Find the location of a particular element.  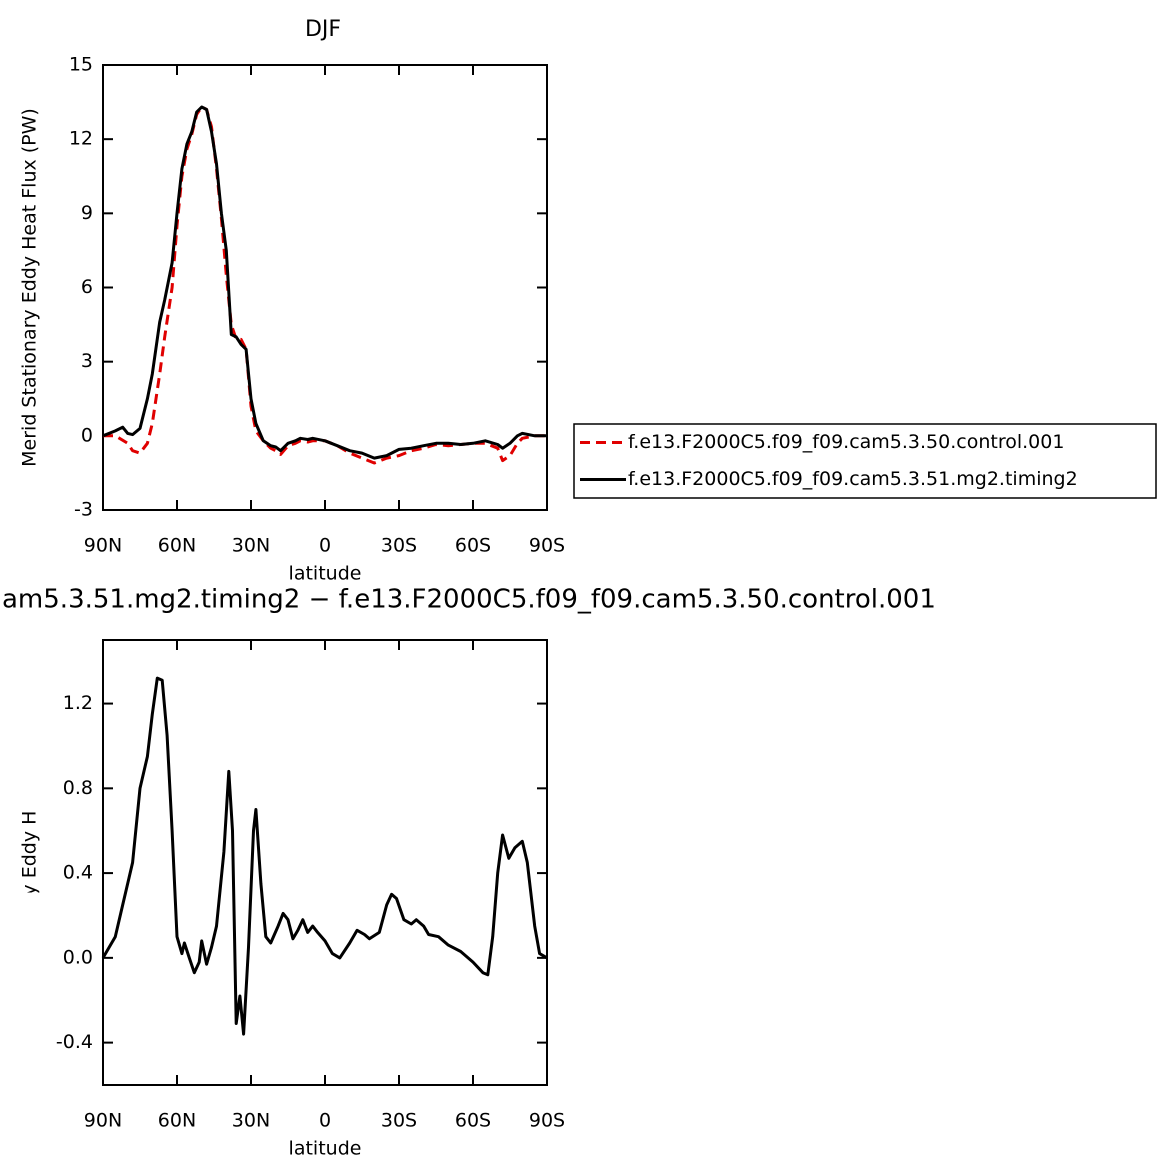

y-tick-label: 15 is located at coordinates (81, 65).